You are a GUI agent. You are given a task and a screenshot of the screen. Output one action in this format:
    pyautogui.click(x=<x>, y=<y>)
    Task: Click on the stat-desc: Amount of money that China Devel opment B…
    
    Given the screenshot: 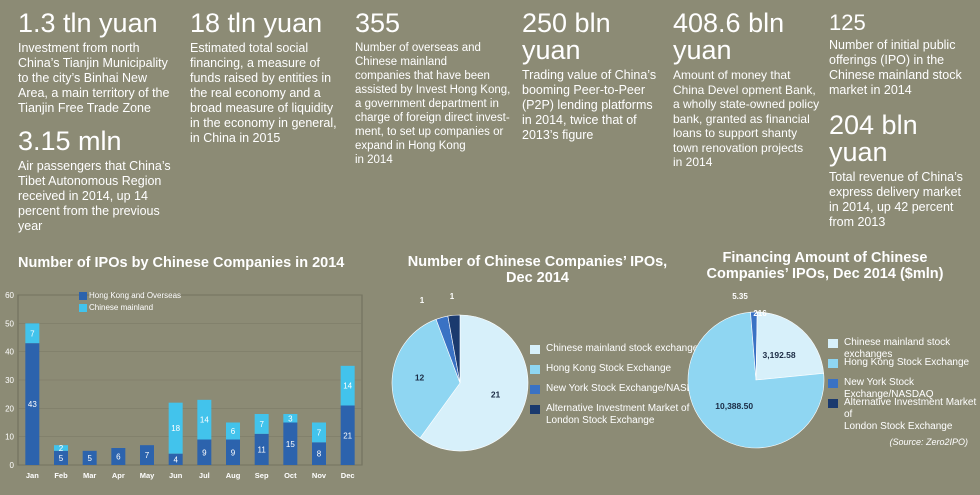 What is the action you would take?
    pyautogui.click(x=749, y=119)
    